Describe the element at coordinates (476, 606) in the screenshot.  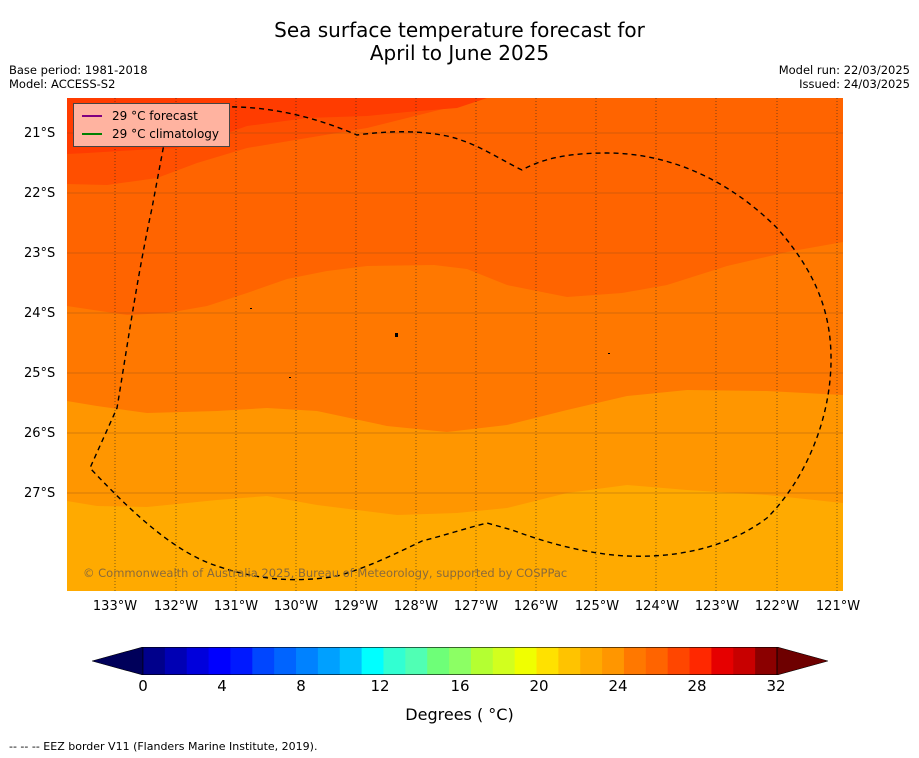
I see `lon-label: 127°W` at that location.